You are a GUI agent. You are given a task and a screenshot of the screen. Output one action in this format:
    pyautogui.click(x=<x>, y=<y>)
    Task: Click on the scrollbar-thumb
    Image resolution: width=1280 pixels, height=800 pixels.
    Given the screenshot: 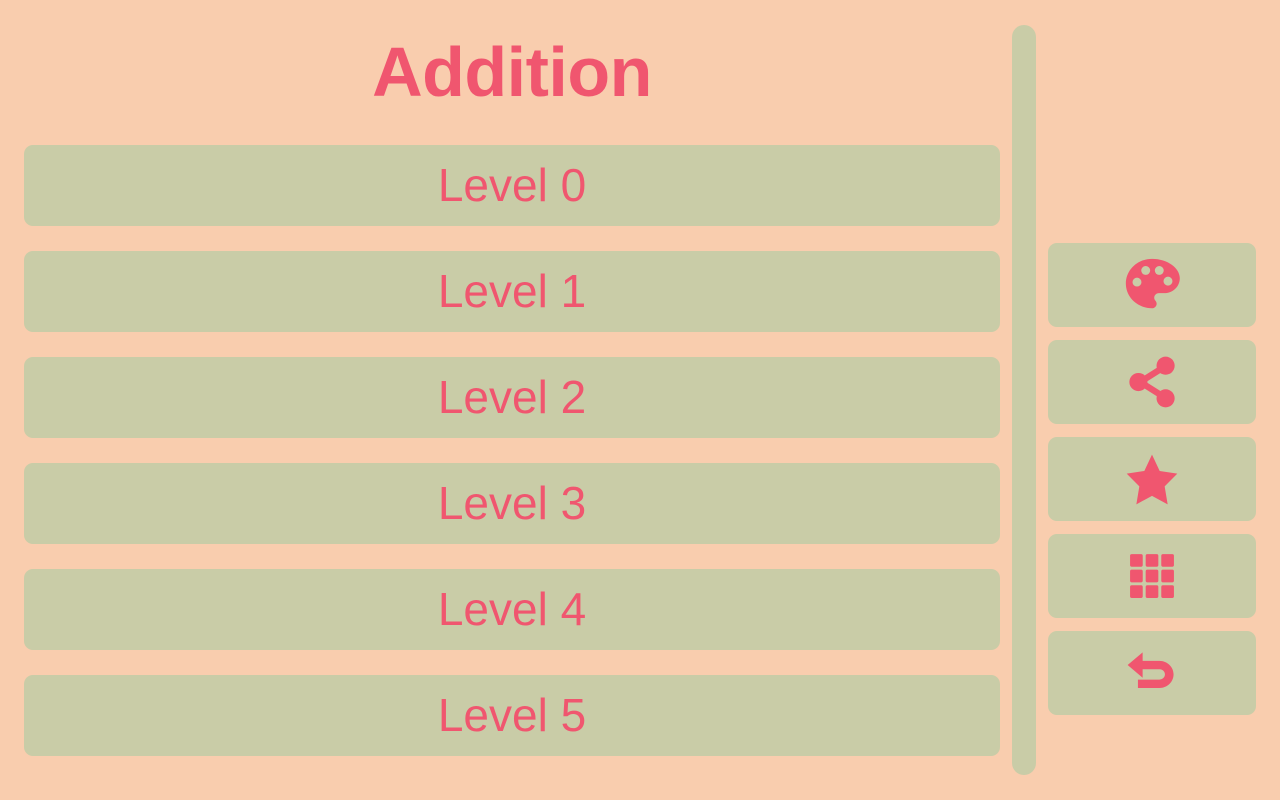 What is the action you would take?
    pyautogui.click(x=1024, y=400)
    